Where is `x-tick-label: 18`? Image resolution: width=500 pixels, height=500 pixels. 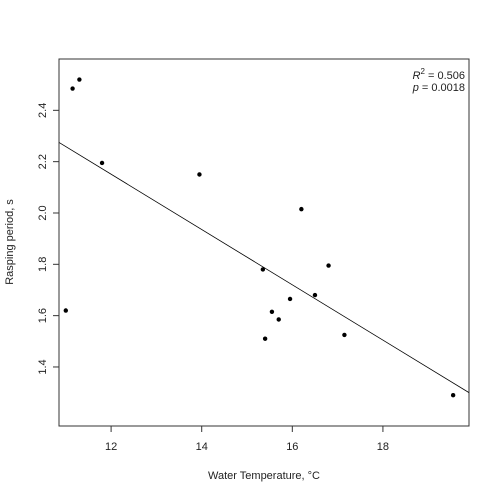
x-tick-label: 18 is located at coordinates (383, 447).